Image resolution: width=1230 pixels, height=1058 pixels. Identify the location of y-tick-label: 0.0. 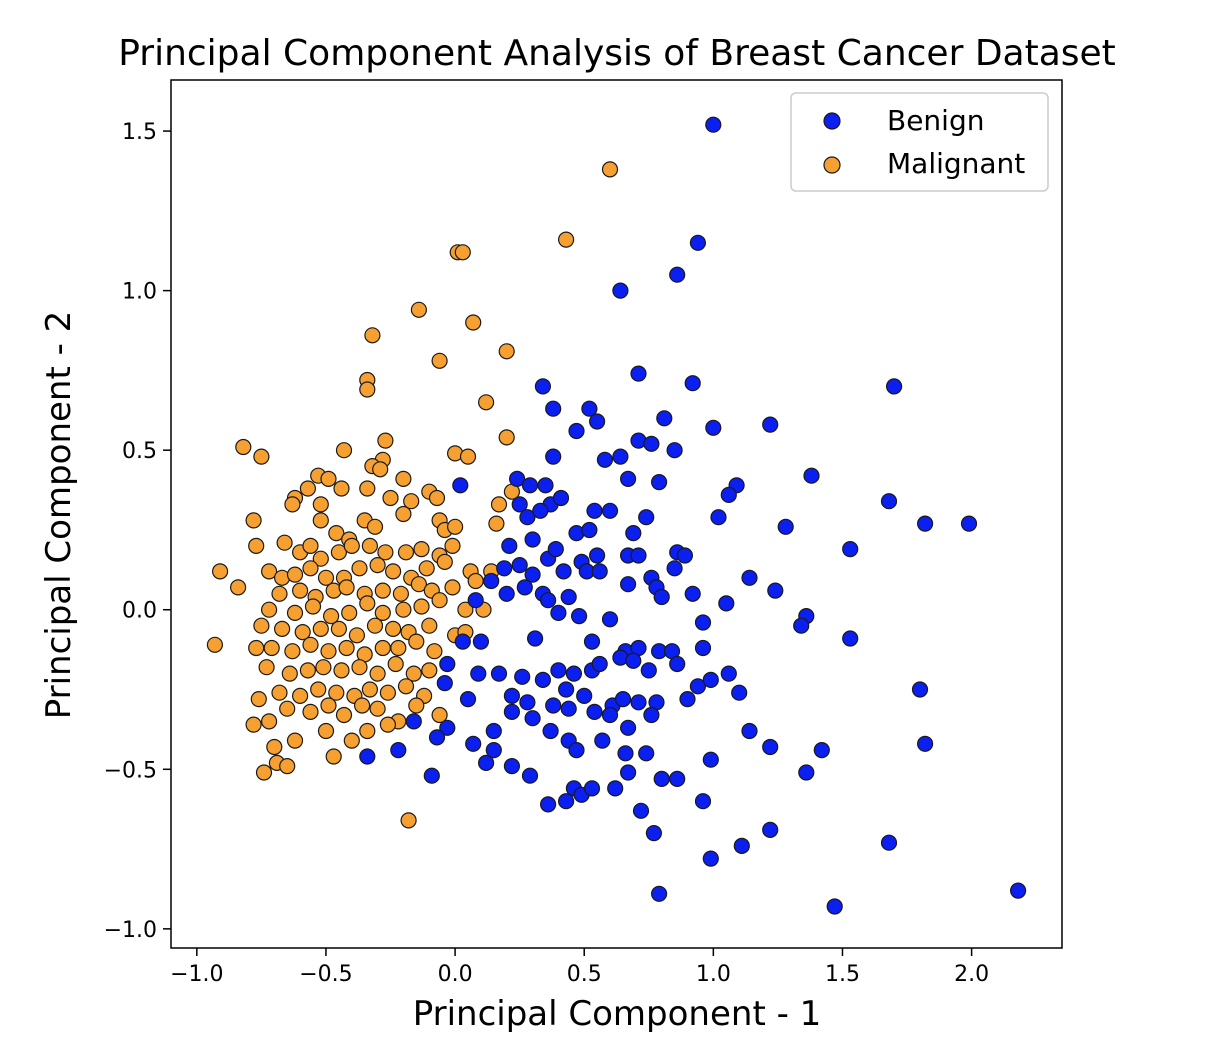
(139, 611).